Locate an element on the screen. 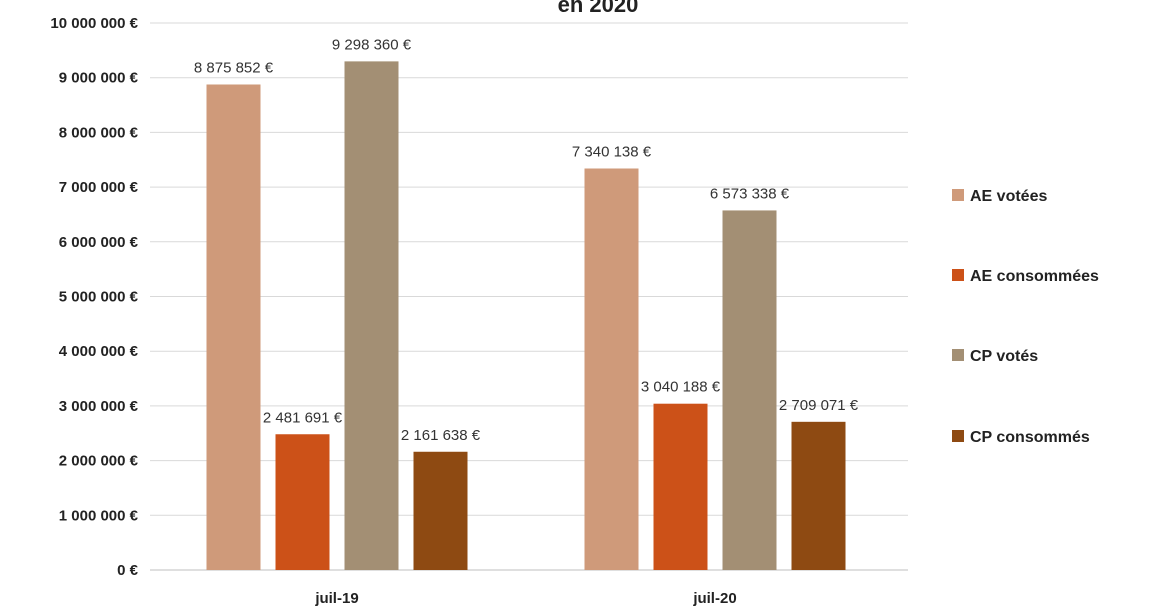 The width and height of the screenshot is (1173, 610). x-category-label: juil-20 is located at coordinates (714, 598).